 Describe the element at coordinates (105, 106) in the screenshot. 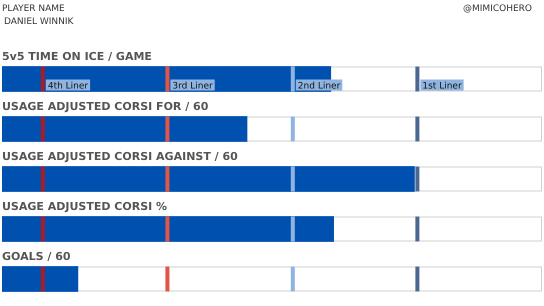

I see `y-tick-label: USAGE ADJUSTED CORSI FOR / 60` at that location.